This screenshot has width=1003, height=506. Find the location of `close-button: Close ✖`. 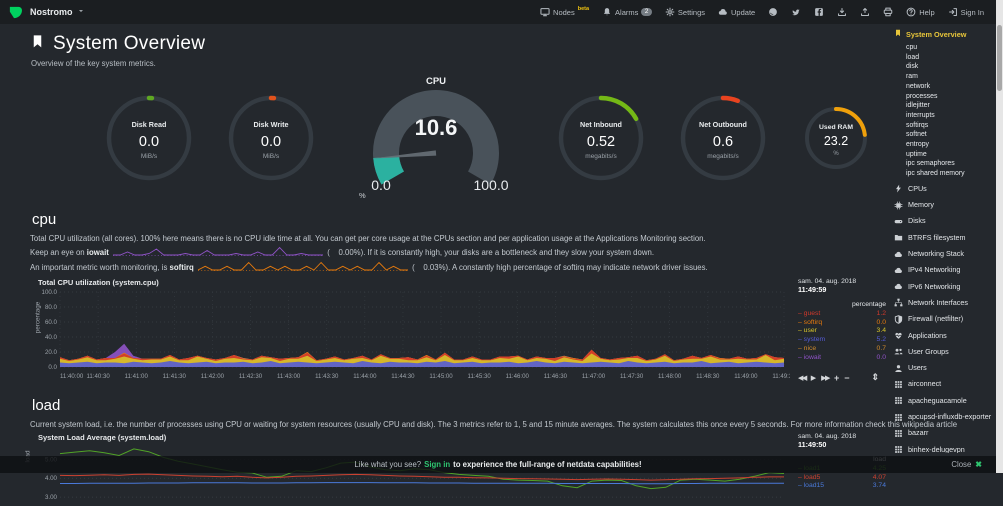

close-button: Close ✖ is located at coordinates (966, 464).